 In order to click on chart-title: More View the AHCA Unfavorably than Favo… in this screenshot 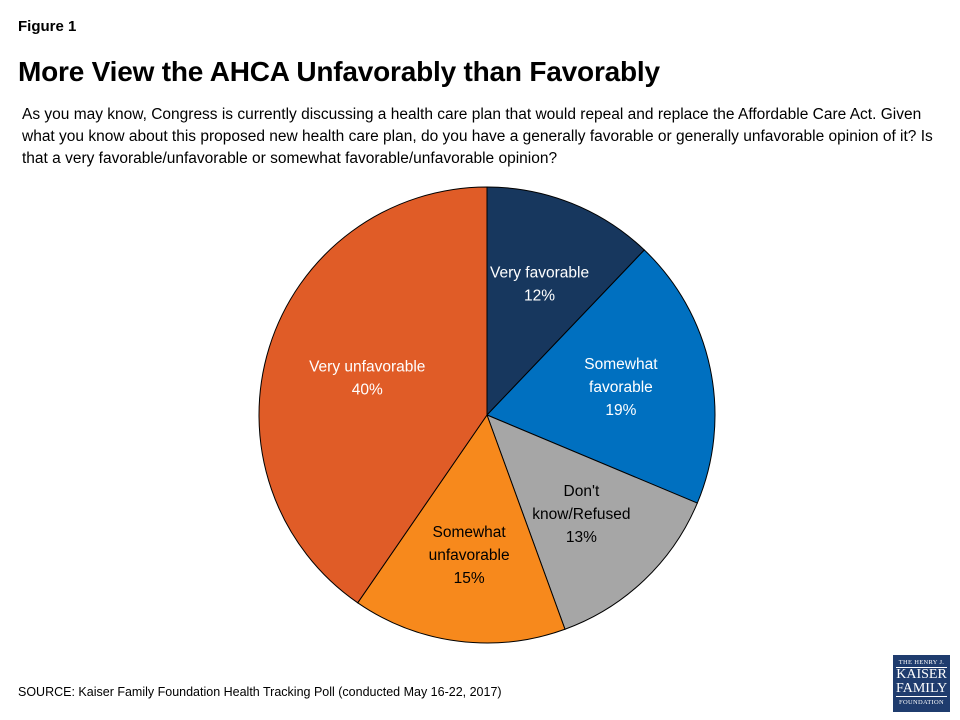, I will do `click(339, 71)`.